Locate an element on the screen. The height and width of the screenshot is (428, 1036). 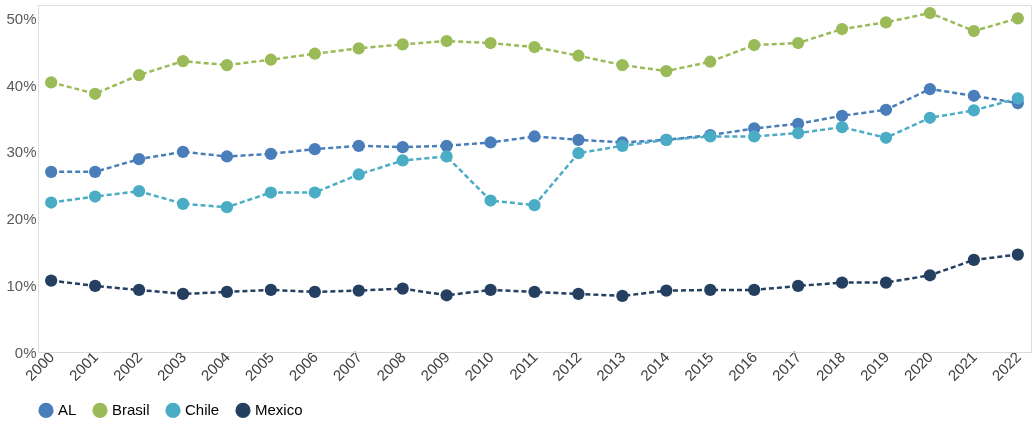
y-tick-label: 10% is located at coordinates (21, 285).